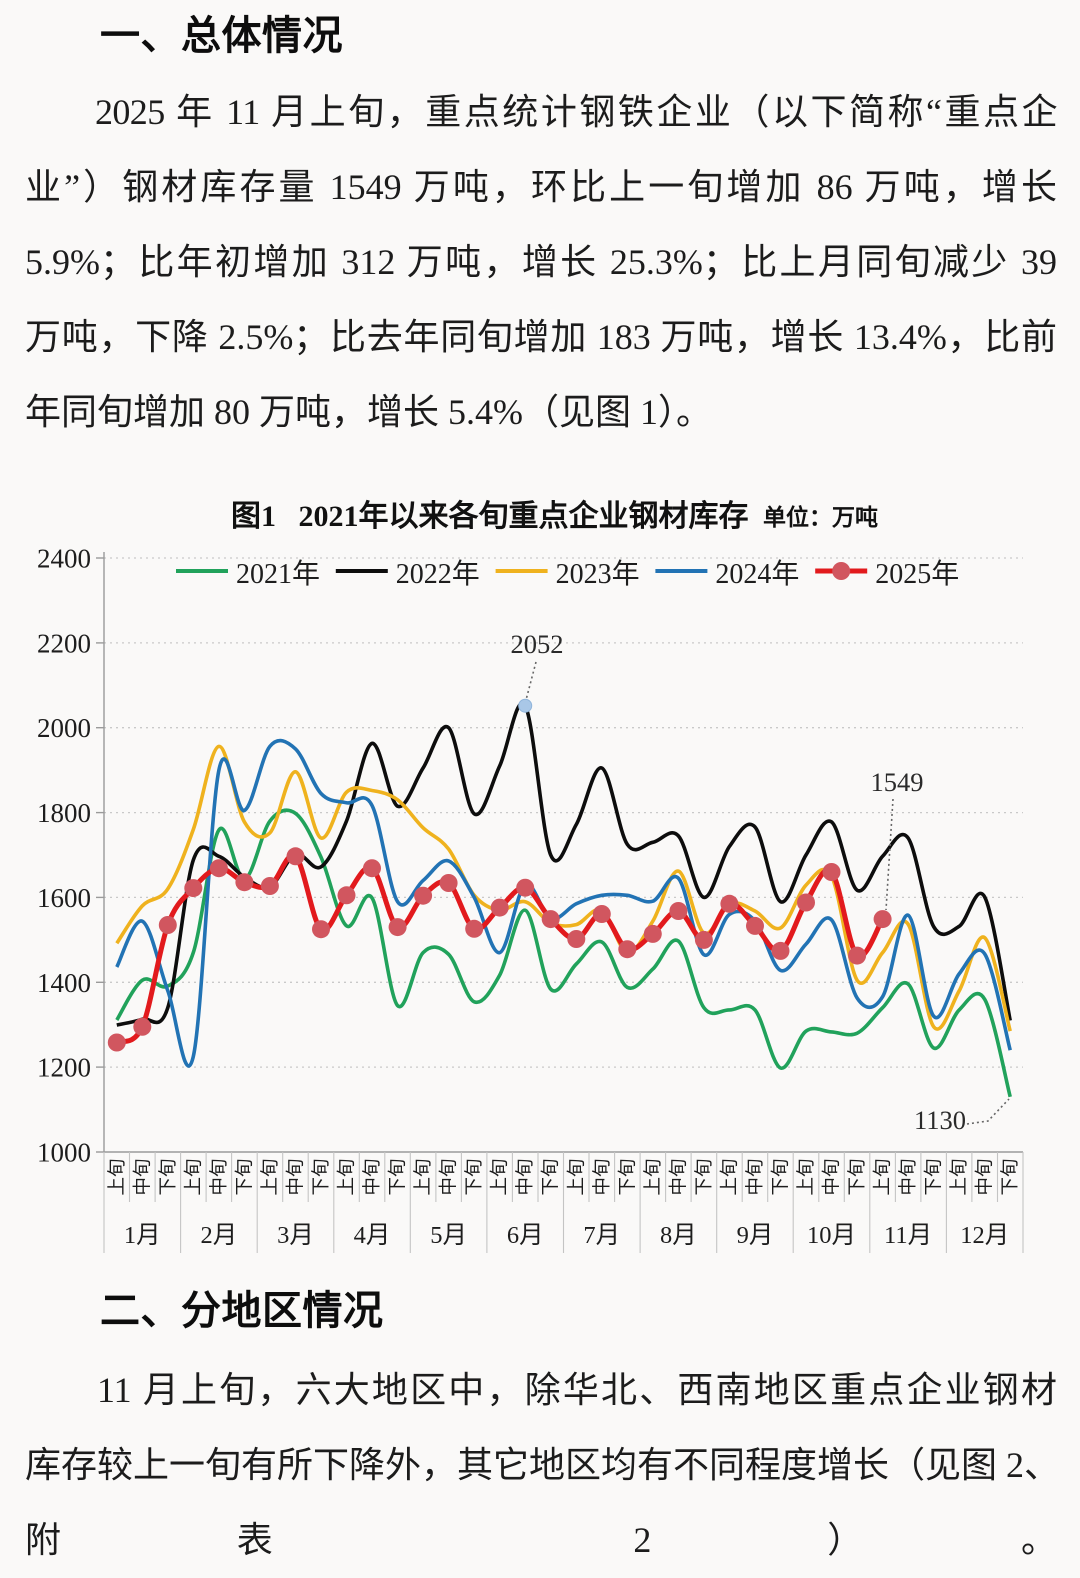 This screenshot has height=1578, width=1080. I want to click on svg-text: 1000, so click(64, 1153).